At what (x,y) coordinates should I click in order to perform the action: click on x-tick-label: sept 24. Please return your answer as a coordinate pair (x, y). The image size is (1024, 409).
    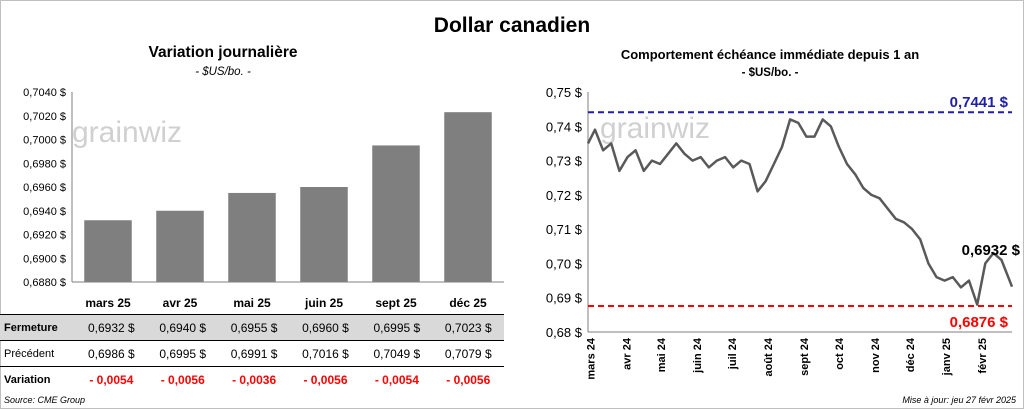
    Looking at the image, I should click on (805, 356).